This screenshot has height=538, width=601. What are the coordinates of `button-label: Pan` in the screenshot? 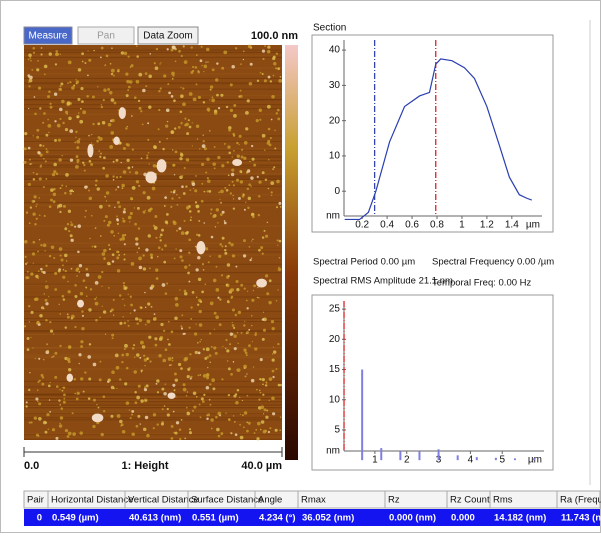 It's located at (106, 36).